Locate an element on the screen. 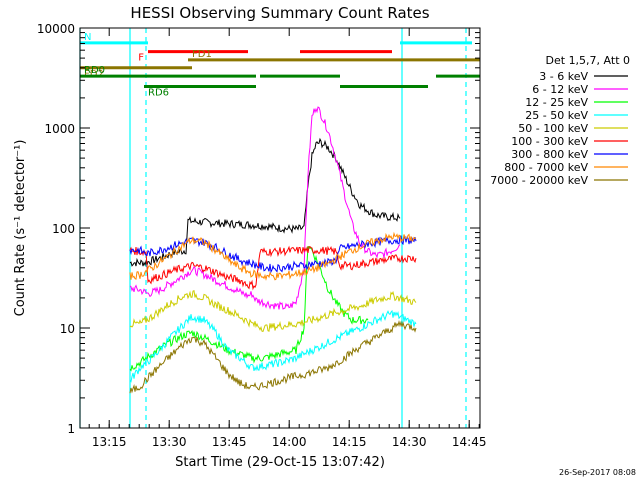  flag-rd0-label: RD0 is located at coordinates (94, 70).